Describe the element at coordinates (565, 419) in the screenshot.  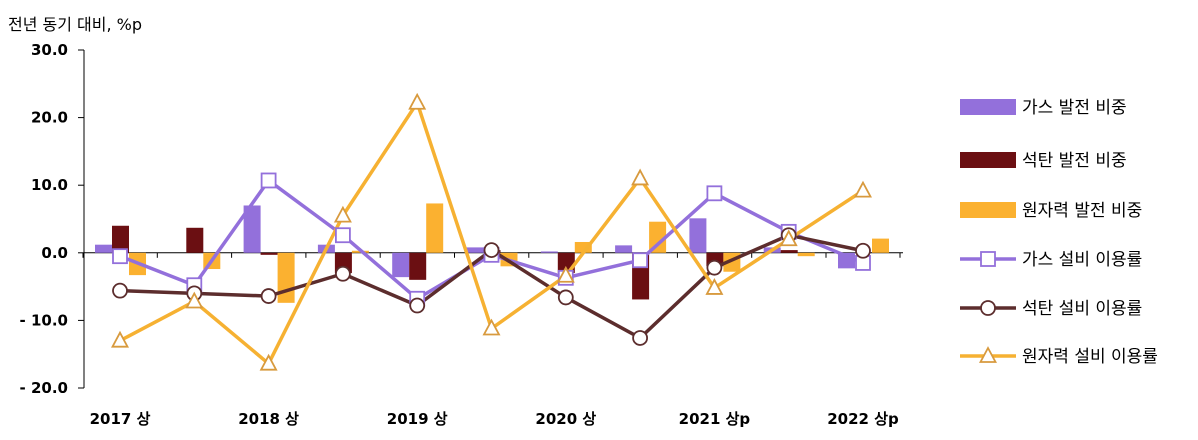
I see `x-tick-label: 2020 상` at that location.